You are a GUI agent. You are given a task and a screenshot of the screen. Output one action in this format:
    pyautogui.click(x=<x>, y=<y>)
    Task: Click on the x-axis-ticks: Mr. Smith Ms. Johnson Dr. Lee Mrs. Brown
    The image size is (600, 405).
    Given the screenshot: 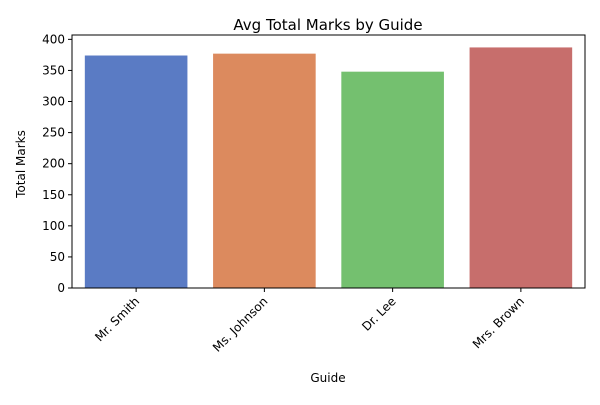 What is the action you would take?
    pyautogui.click(x=309, y=321)
    